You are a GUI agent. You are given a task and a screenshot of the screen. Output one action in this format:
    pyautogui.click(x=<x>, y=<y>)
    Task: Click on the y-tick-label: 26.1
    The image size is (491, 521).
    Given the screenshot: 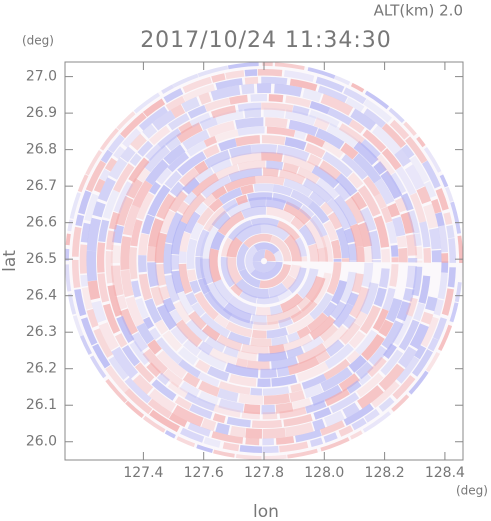 What is the action you would take?
    pyautogui.click(x=41, y=405)
    